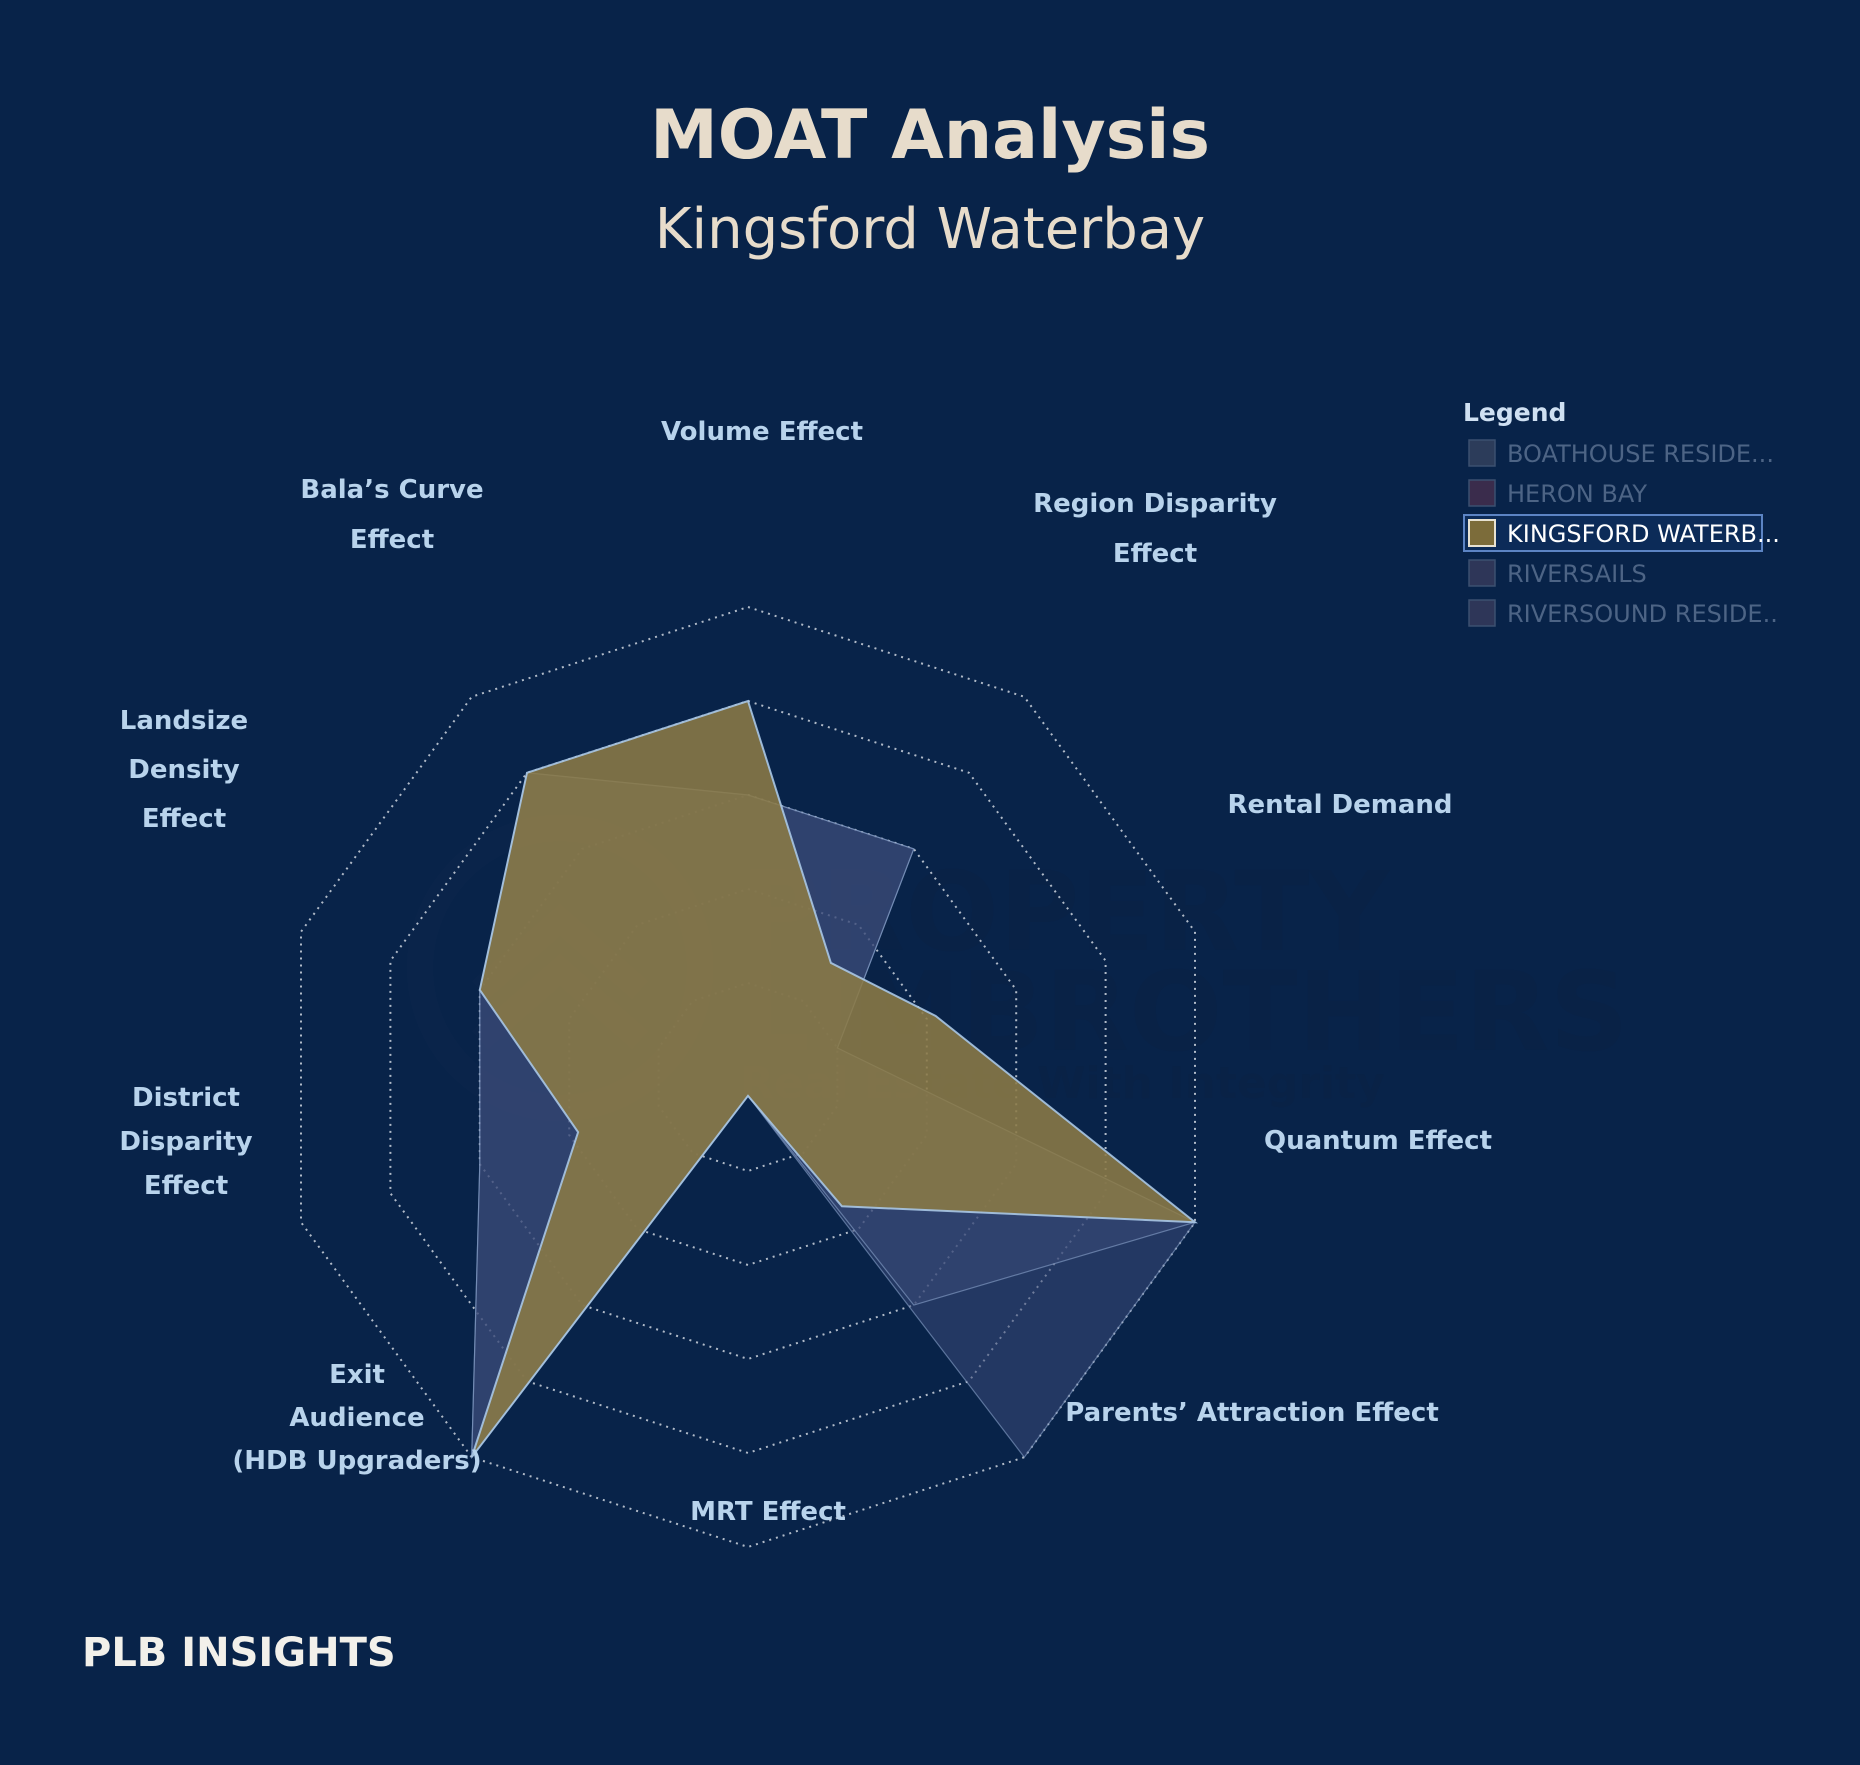  What do you see at coordinates (930, 229) in the screenshot?
I see `chart-subtitle: Kingsford Waterbay` at bounding box center [930, 229].